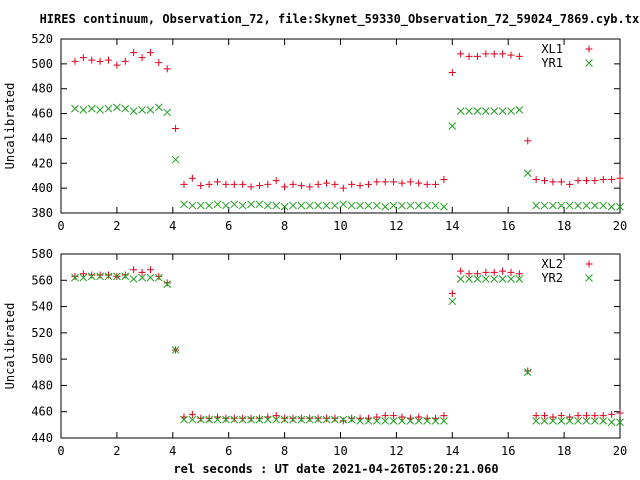 The image size is (640, 480). I want to click on x-tick-label: 20, so click(620, 451).